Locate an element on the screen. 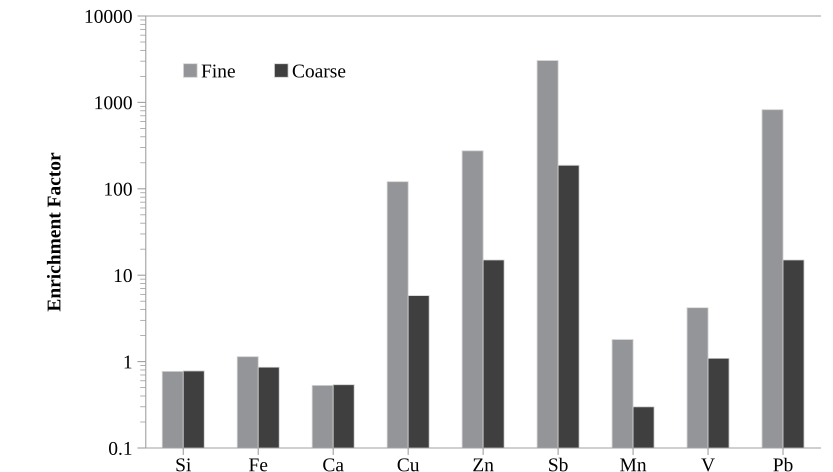 Image resolution: width=833 pixels, height=472 pixels. y-tick-label: 0.1 is located at coordinates (120, 449).